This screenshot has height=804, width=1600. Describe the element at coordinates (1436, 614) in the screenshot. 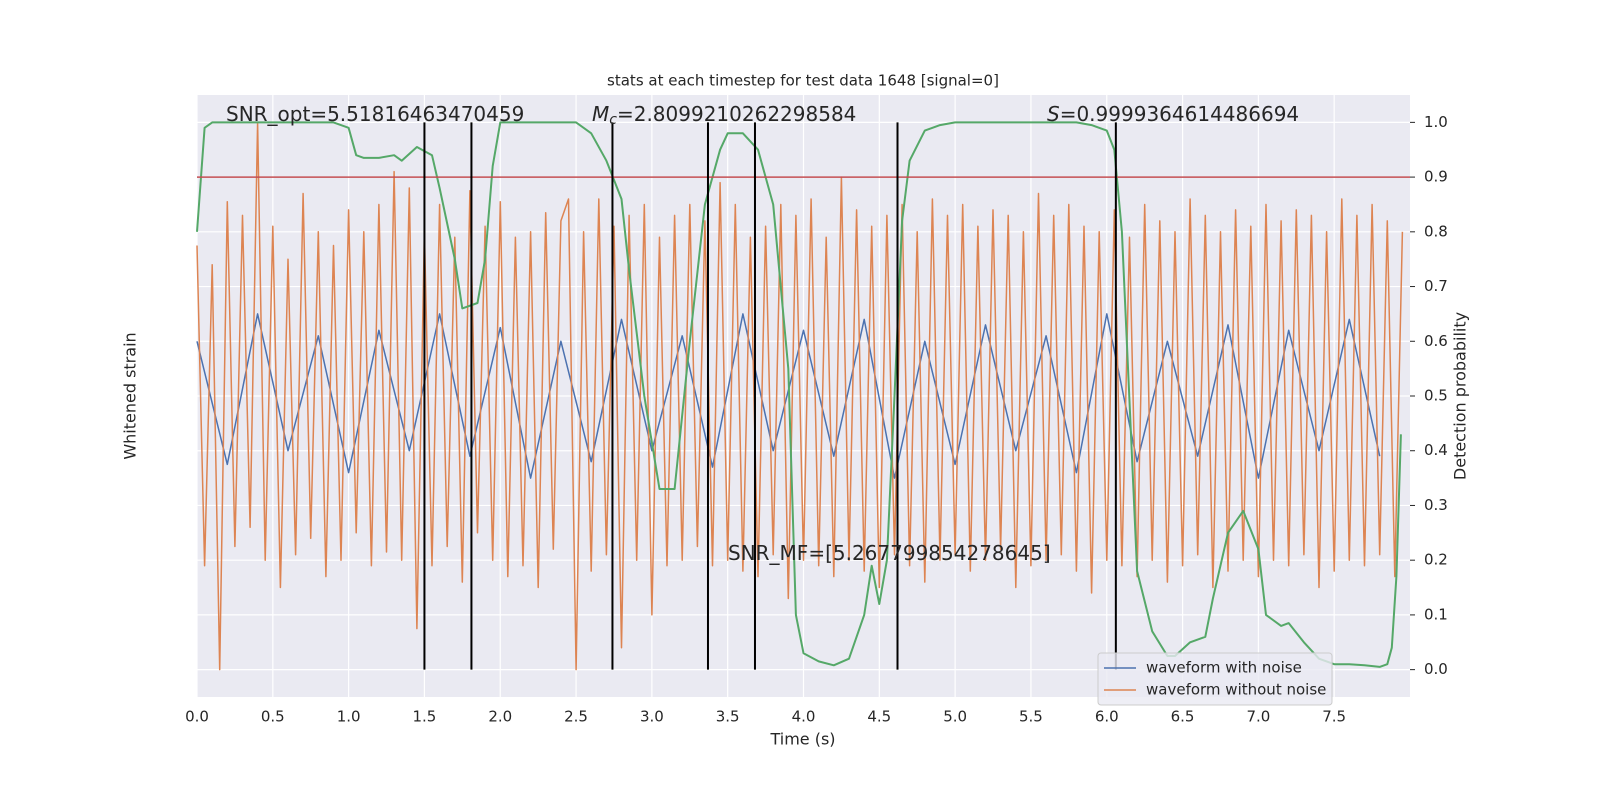

I see `y2-tick-label: 0.1` at that location.